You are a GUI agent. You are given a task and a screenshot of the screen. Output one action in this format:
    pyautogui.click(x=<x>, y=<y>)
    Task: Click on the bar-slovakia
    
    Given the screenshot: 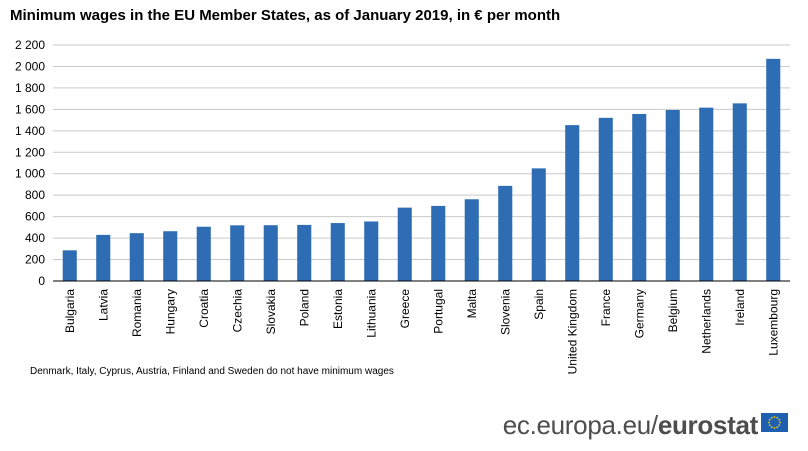 What is the action you would take?
    pyautogui.click(x=270, y=253)
    